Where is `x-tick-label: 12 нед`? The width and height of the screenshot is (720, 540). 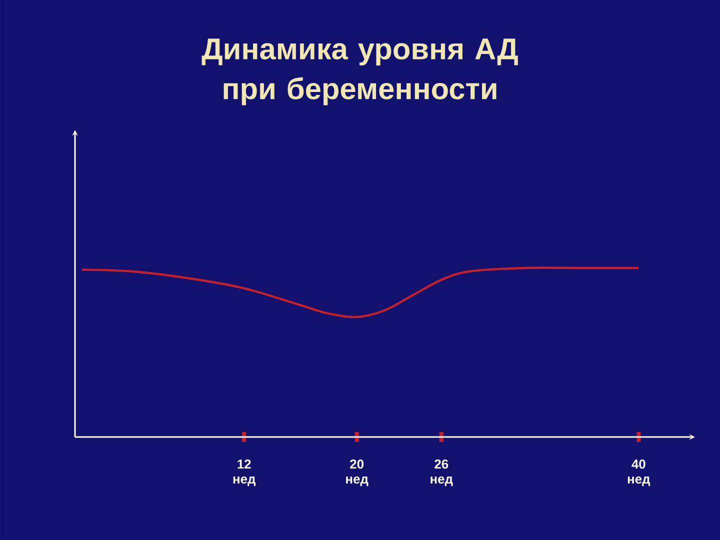
x-tick-label: 12 нед is located at coordinates (244, 473).